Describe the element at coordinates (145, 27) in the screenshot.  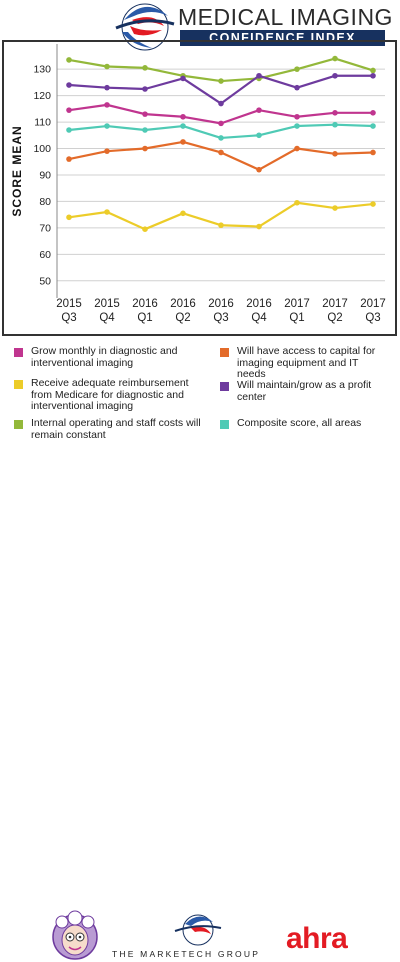
I see `medical-imaging-logo-icon` at that location.